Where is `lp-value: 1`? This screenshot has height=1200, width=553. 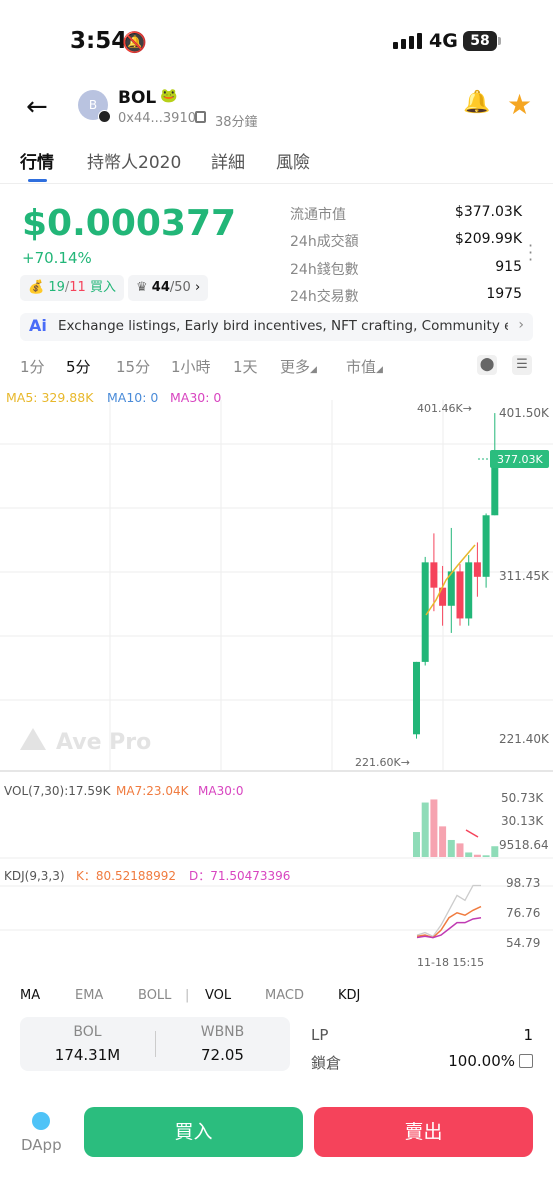 lp-value: 1 is located at coordinates (528, 1035).